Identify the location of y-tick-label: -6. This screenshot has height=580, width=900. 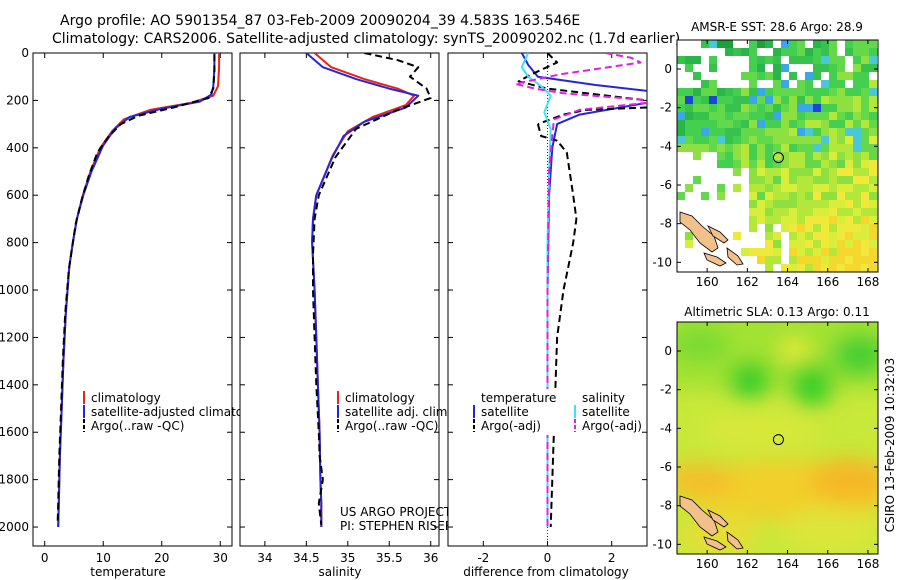
(666, 467).